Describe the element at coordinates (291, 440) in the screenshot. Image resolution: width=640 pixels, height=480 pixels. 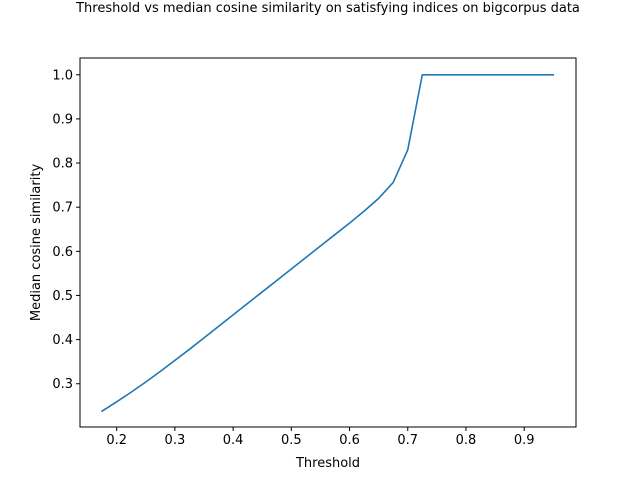
I see `x-tick-label: 0.5` at that location.